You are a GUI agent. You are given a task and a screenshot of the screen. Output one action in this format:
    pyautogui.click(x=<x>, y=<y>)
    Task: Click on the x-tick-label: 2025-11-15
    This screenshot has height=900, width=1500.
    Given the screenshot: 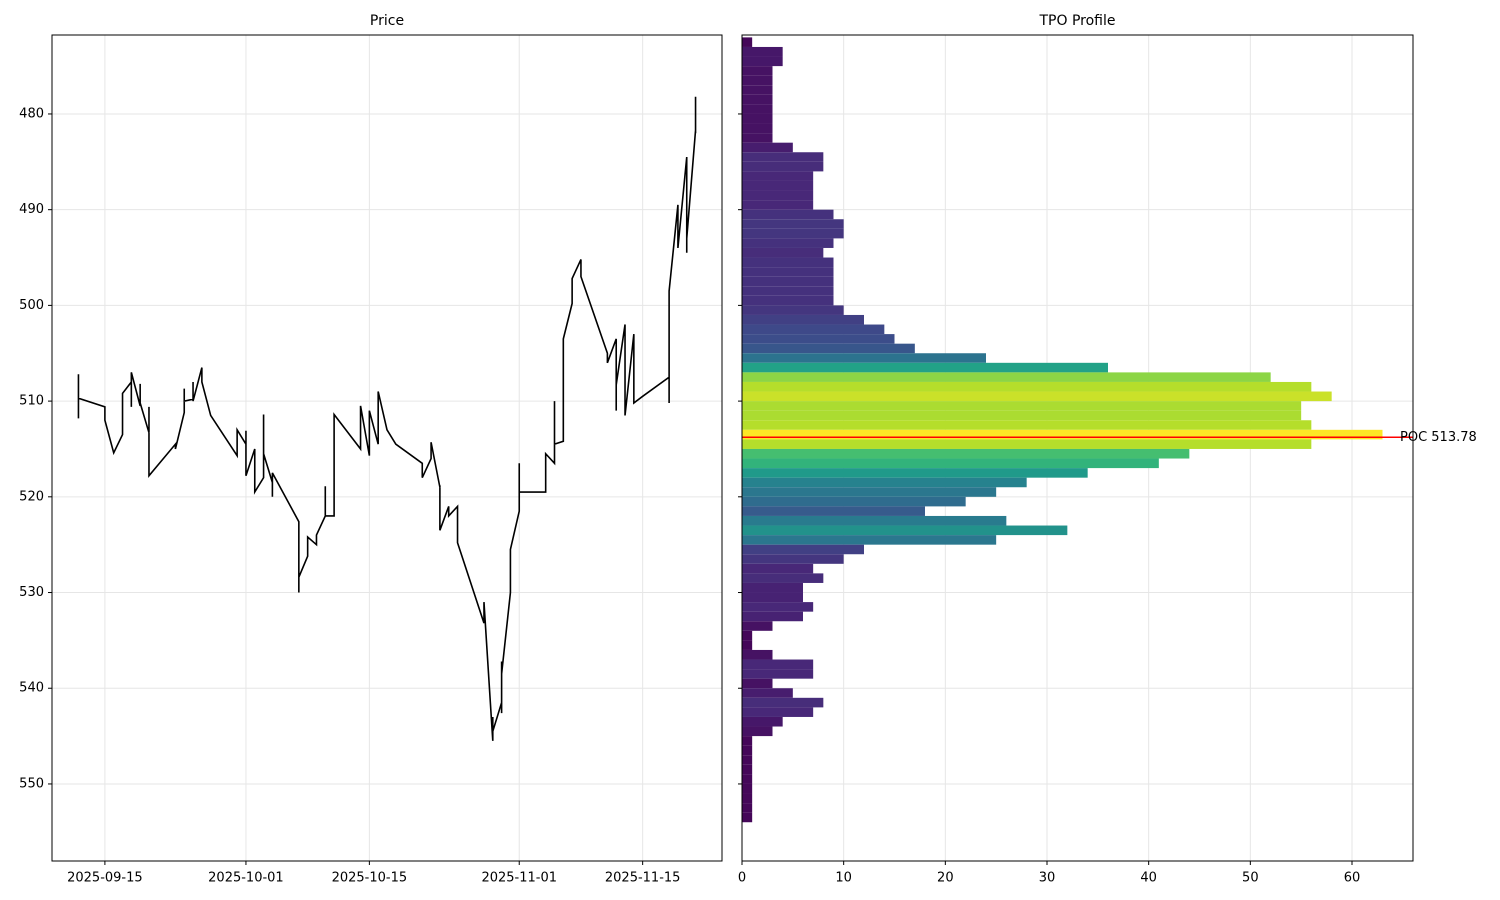 What is the action you would take?
    pyautogui.click(x=643, y=878)
    